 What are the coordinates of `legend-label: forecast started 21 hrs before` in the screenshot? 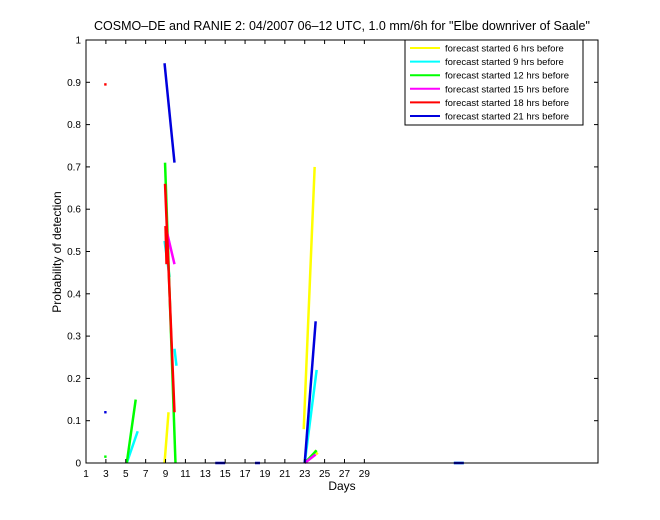 It's located at (507, 117).